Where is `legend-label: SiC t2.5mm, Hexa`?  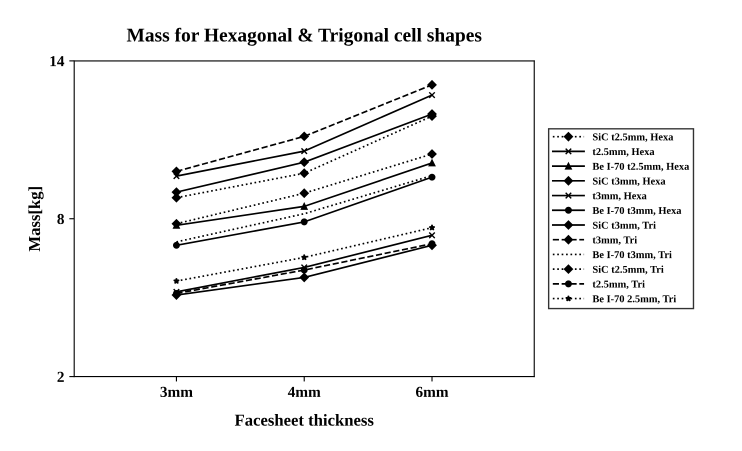 legend-label: SiC t2.5mm, Hexa is located at coordinates (633, 137).